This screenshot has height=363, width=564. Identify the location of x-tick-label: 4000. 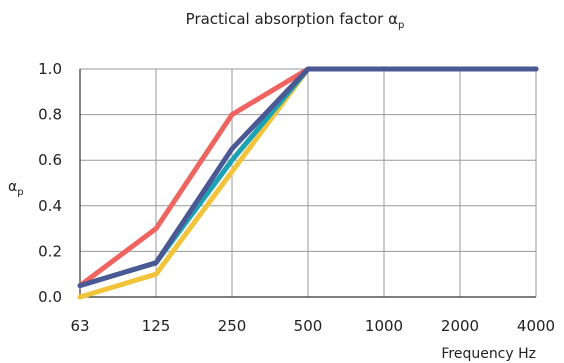
(536, 326).